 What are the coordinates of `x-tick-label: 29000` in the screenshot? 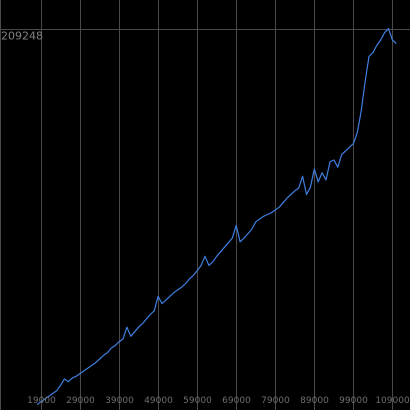 It's located at (80, 401).